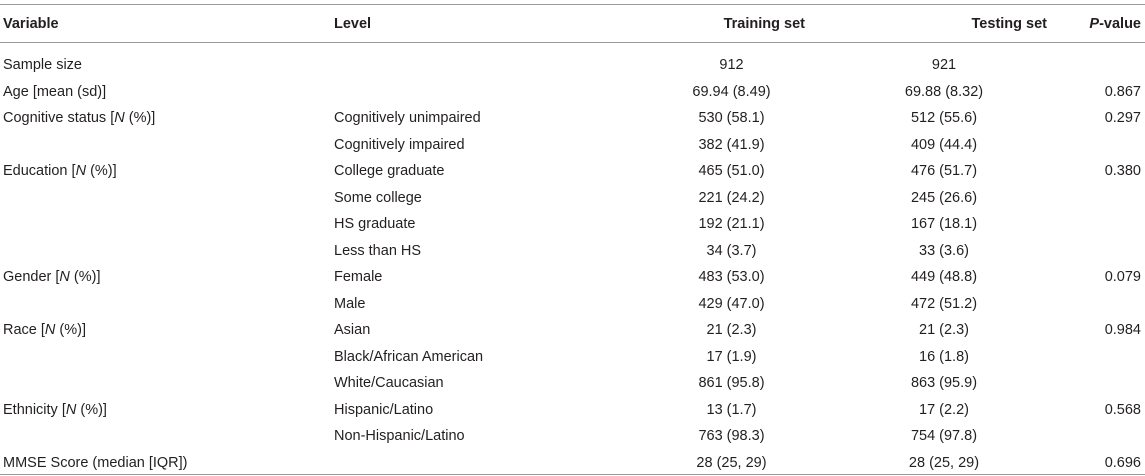 The height and width of the screenshot is (476, 1145). What do you see at coordinates (731, 118) in the screenshot?
I see `cell-training-set: 530 (58.1)` at bounding box center [731, 118].